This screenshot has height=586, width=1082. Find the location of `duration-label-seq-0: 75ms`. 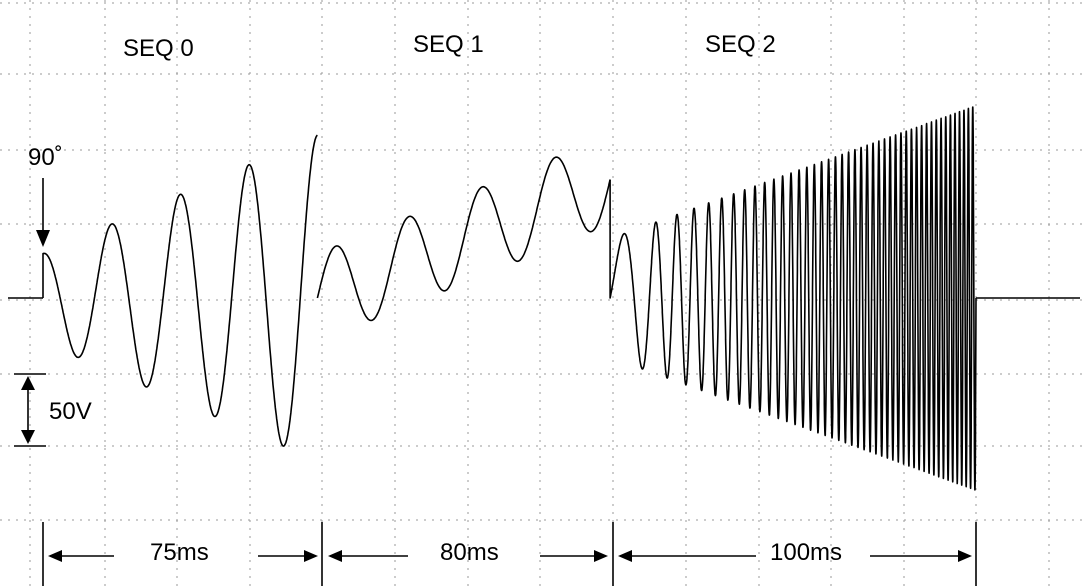

duration-label-seq-0: 75ms is located at coordinates (179, 552).